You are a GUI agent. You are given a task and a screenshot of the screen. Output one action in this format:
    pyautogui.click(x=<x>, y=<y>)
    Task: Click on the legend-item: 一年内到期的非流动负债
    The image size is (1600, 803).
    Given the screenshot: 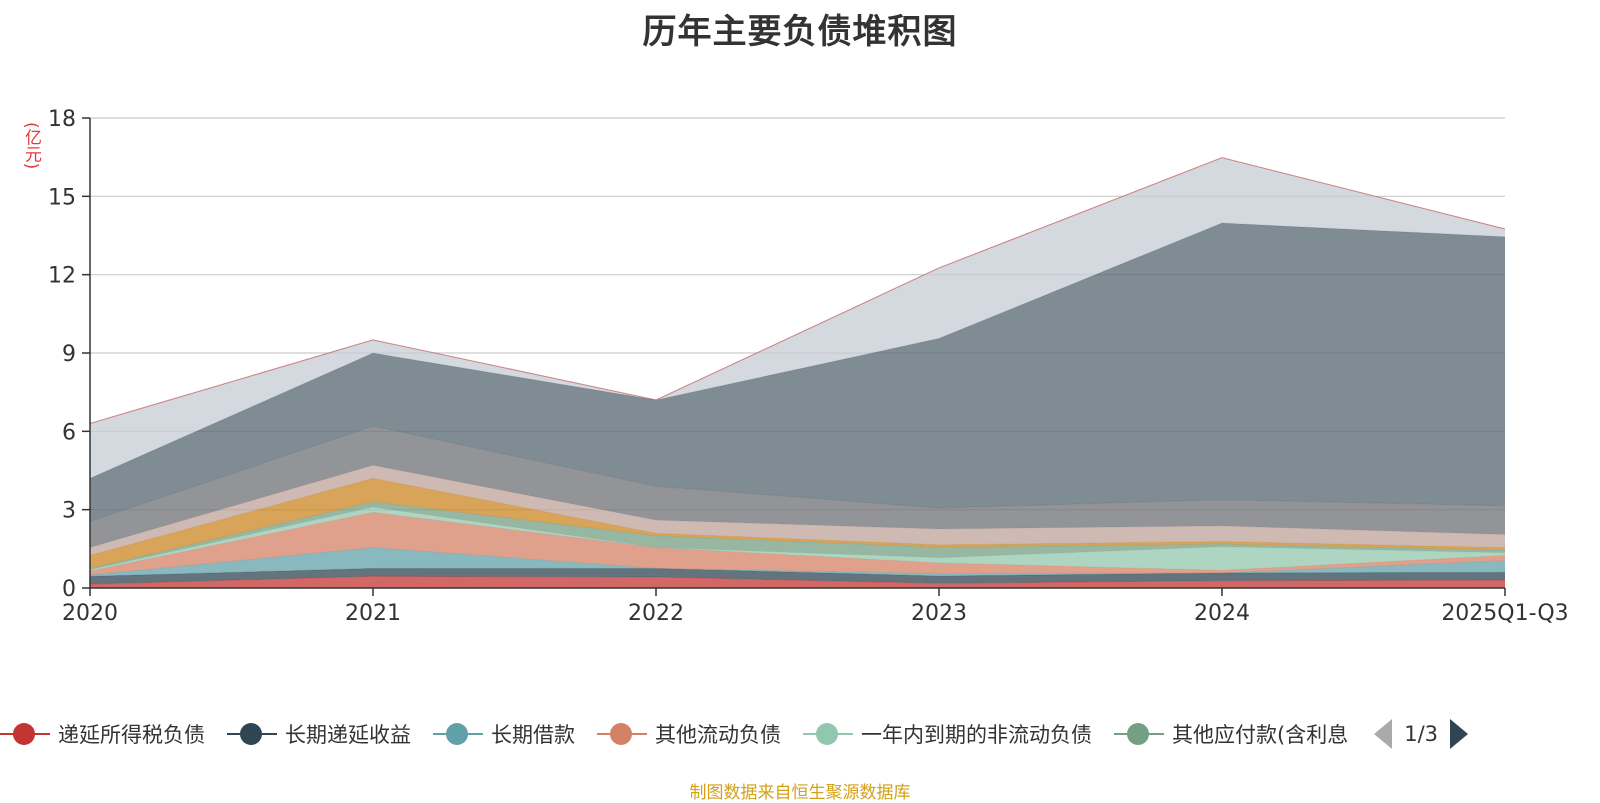 What is the action you would take?
    pyautogui.click(x=947, y=734)
    